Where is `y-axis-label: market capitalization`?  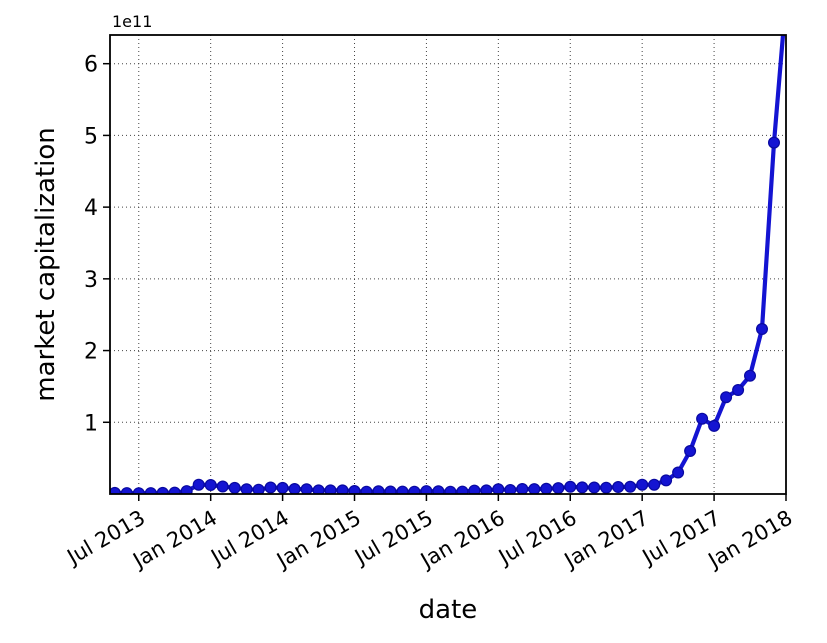 y-axis-label: market capitalization is located at coordinates (46, 264).